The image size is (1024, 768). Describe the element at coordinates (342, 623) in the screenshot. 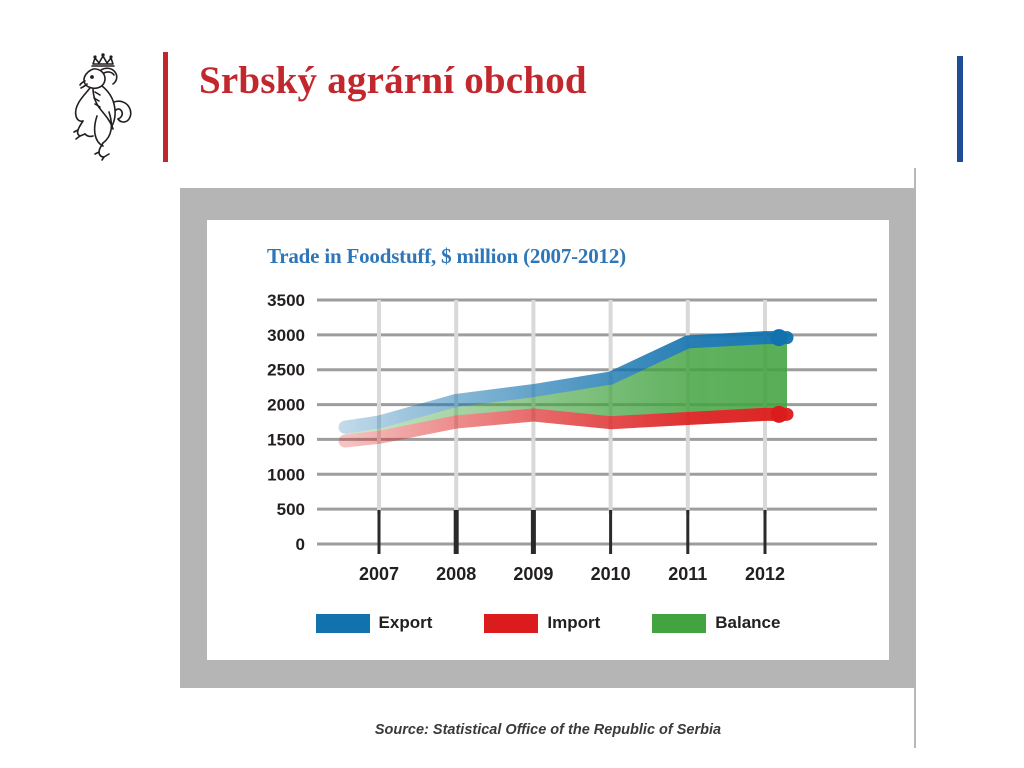

I see `legend-swatch-export` at that location.